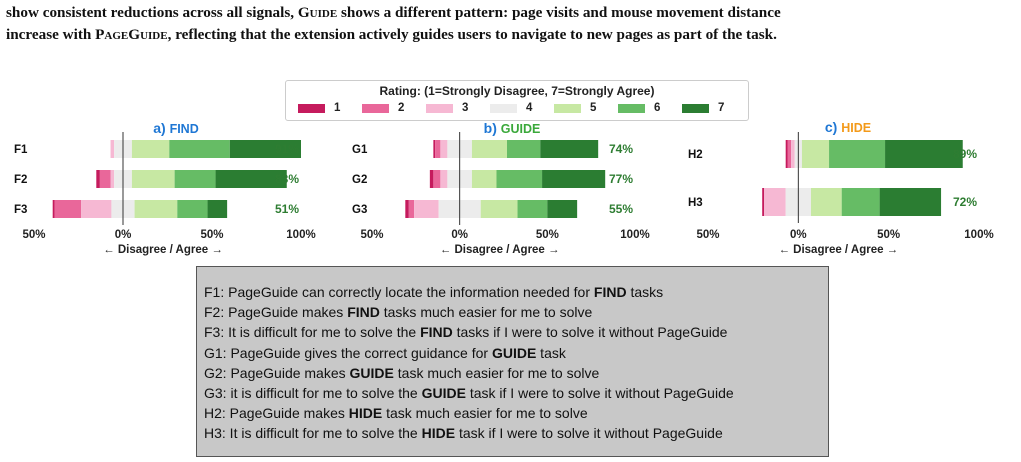 The height and width of the screenshot is (462, 1021). Describe the element at coordinates (312, 332) in the screenshot. I see `question-prefix: F3: It is difficult for me to solve the` at that location.